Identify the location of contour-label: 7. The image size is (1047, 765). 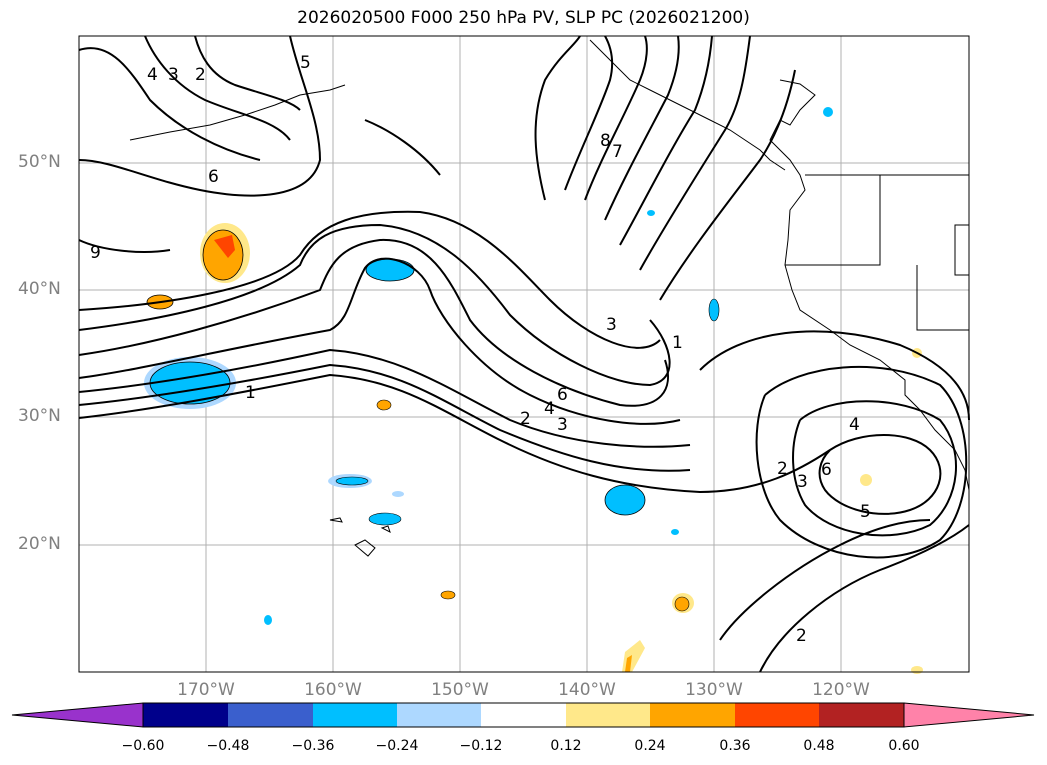
(617, 152).